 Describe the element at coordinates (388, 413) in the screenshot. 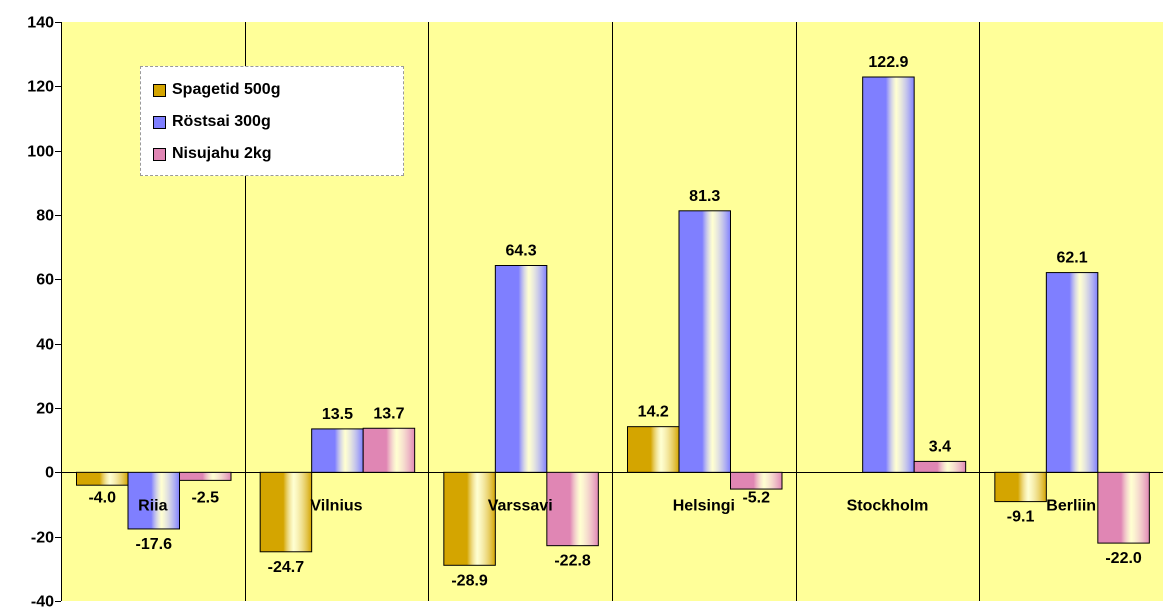

I see `data-label: 13.7` at that location.